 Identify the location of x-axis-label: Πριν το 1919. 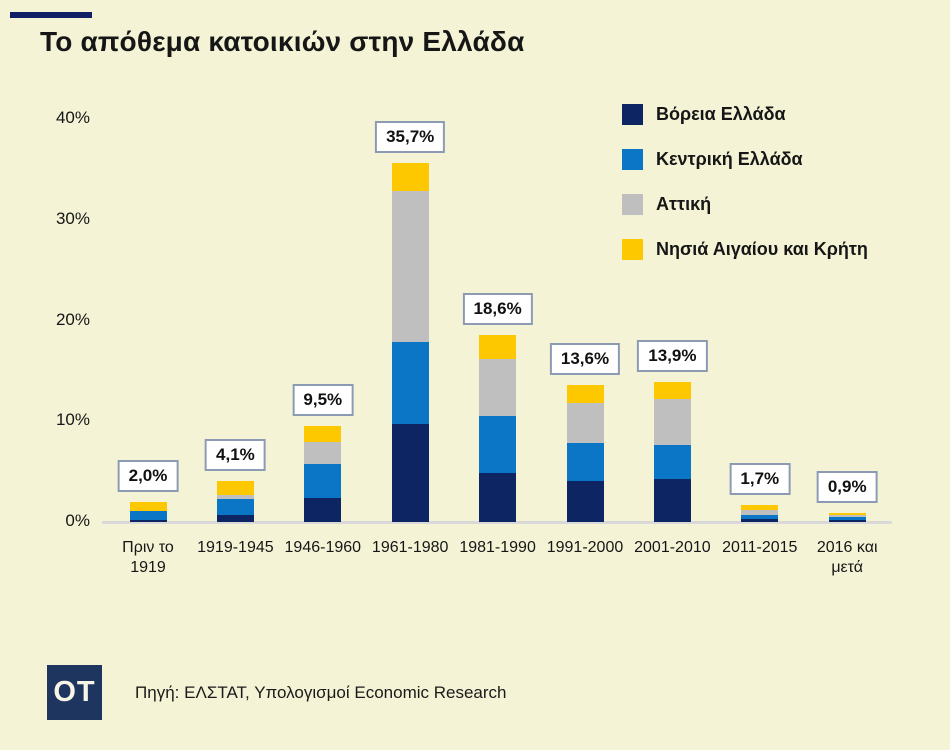
(148, 557).